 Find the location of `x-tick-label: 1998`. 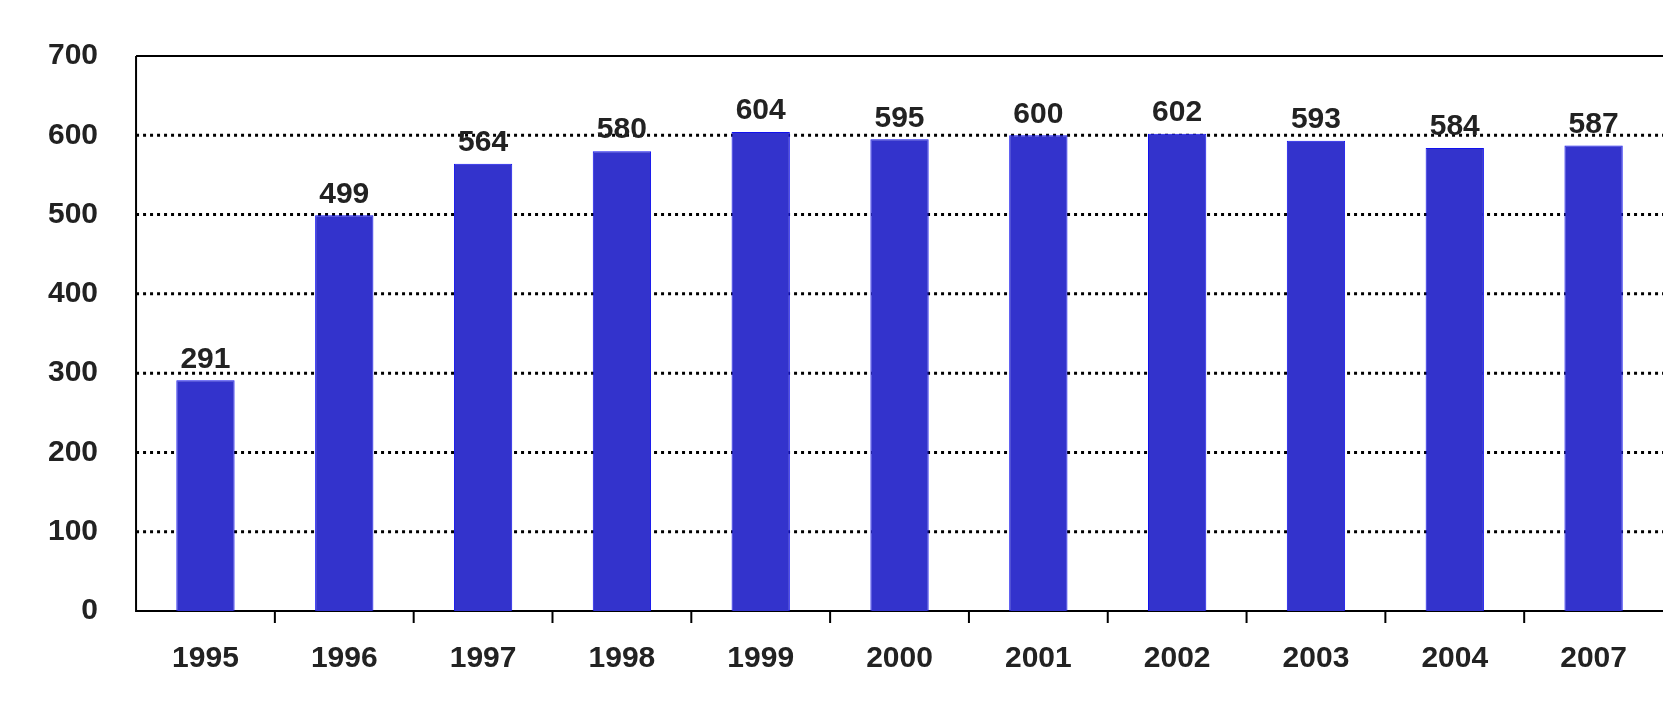

x-tick-label: 1998 is located at coordinates (622, 657).